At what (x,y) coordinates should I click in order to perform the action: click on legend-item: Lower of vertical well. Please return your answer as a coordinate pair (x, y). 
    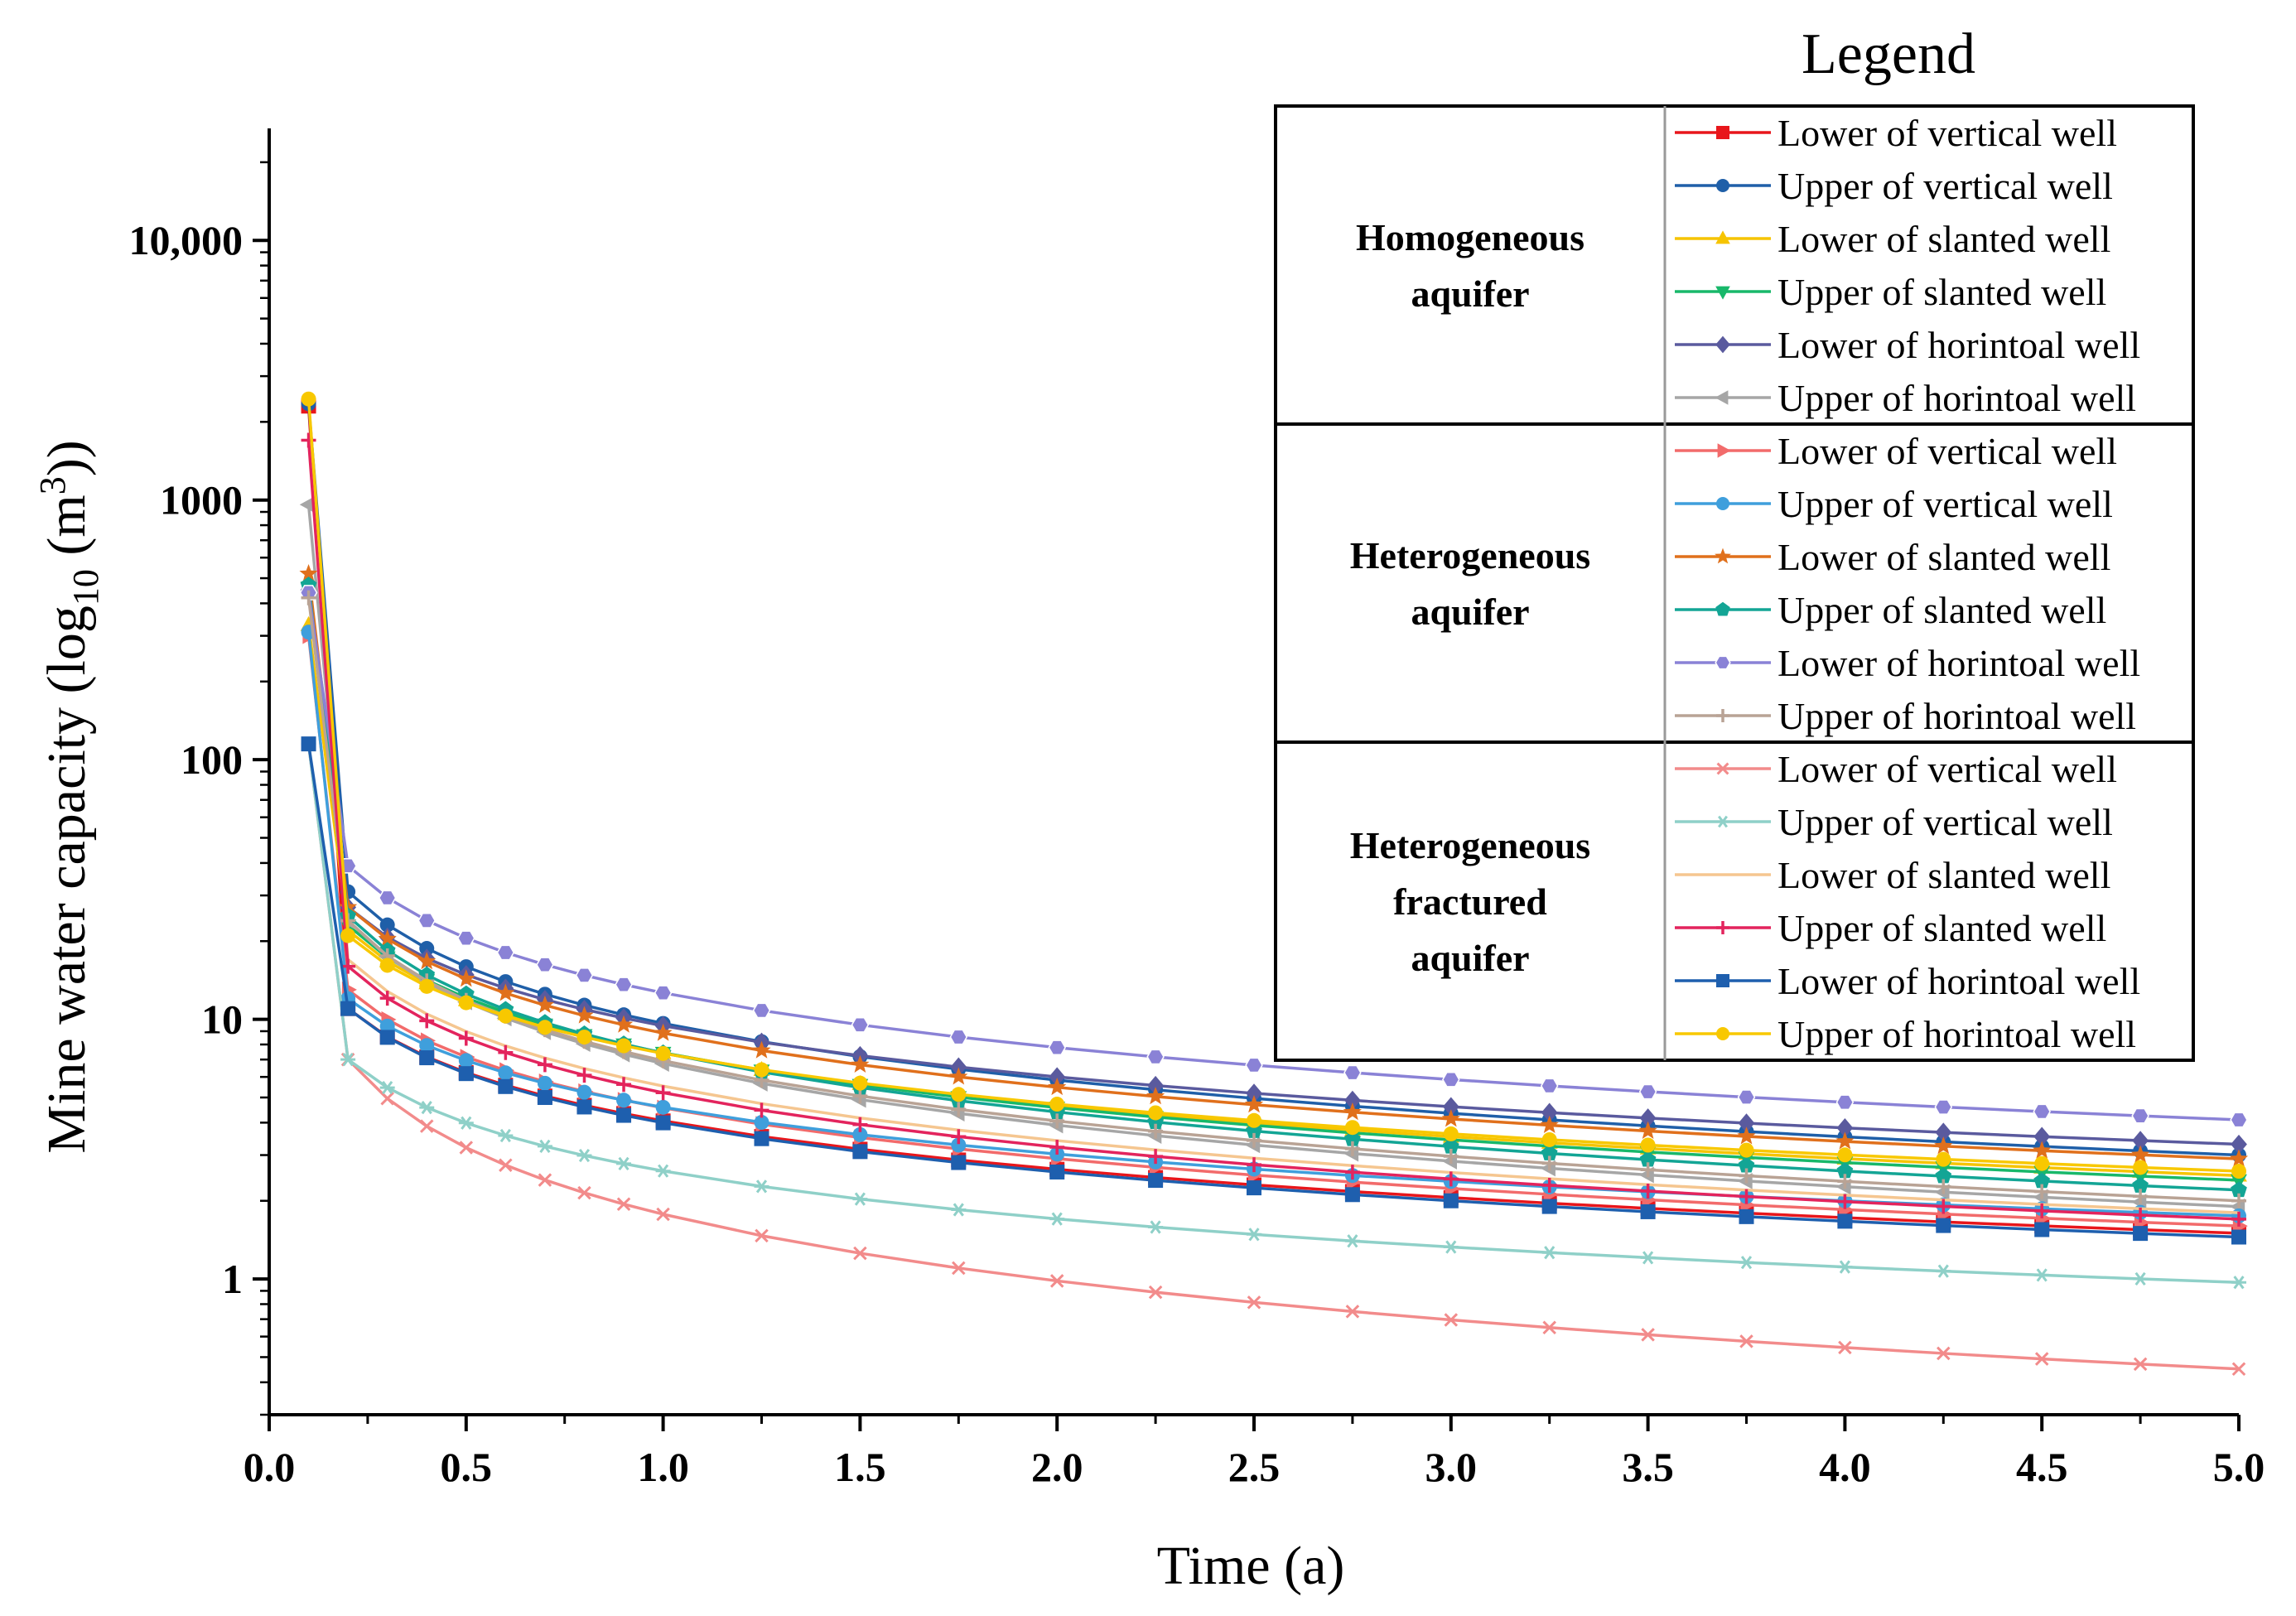
    Looking at the image, I should click on (1896, 451).